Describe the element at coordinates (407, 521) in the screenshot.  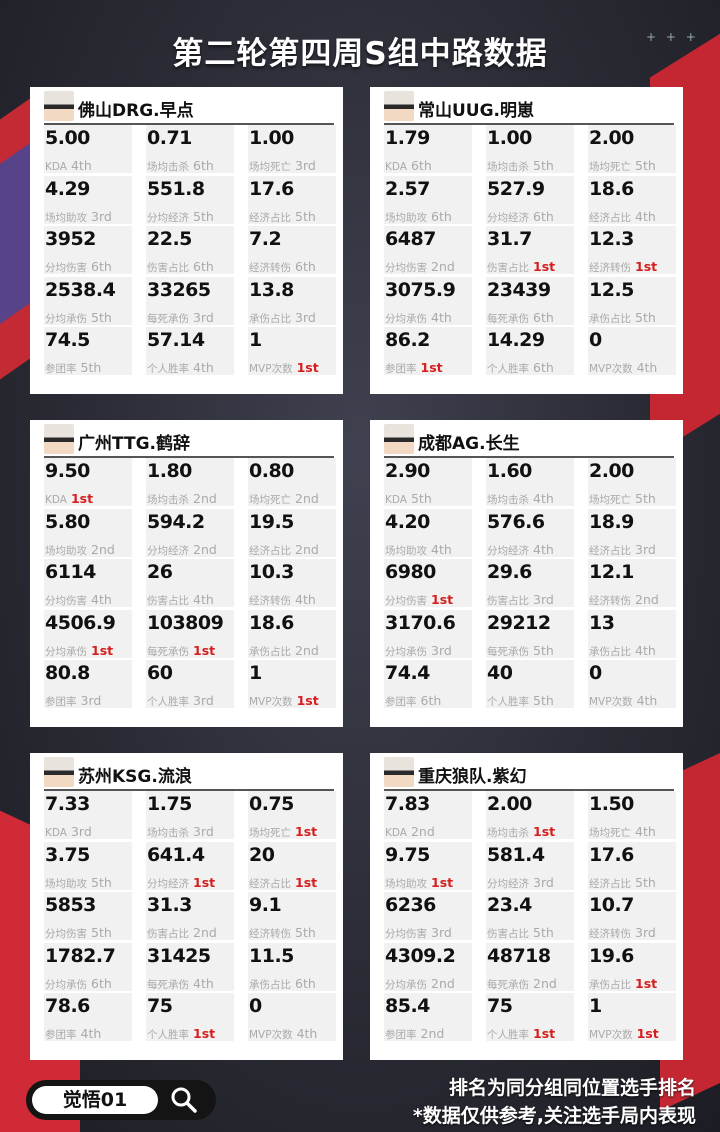
I see `stat-value: 4.20` at that location.